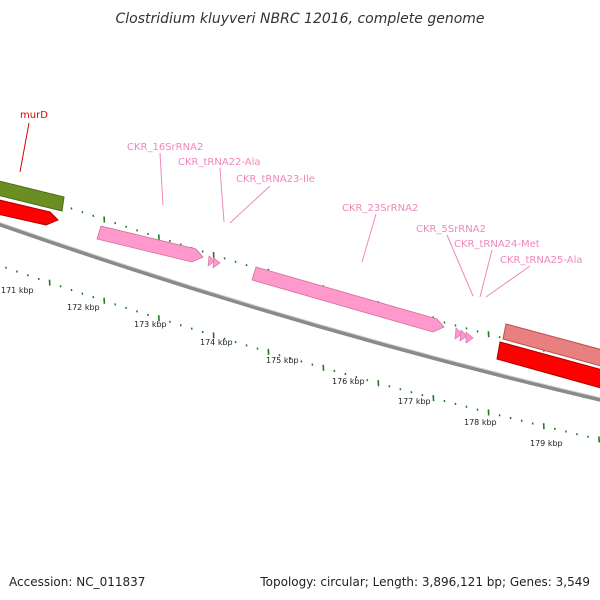 This screenshot has height=600, width=600. Describe the element at coordinates (348, 381) in the screenshot. I see `kbp-tick-label: 176 kbp` at that location.